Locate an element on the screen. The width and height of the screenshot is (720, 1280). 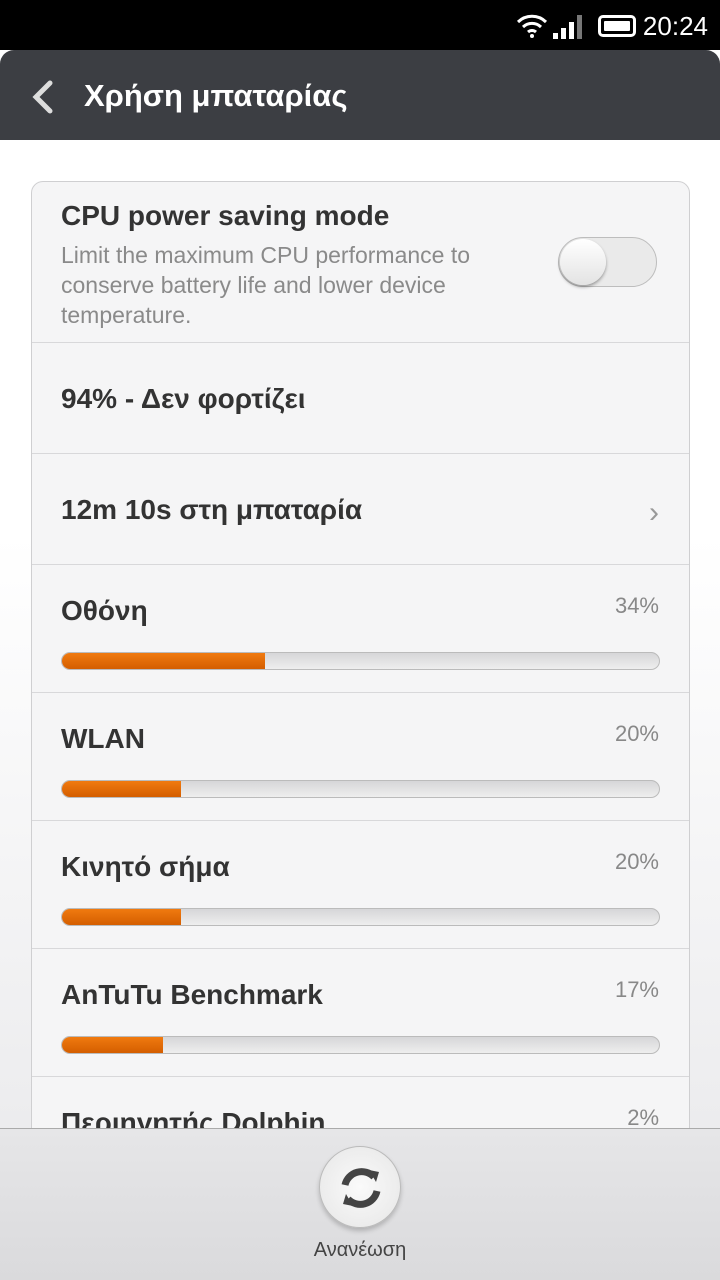
battery-icon is located at coordinates (617, 26).